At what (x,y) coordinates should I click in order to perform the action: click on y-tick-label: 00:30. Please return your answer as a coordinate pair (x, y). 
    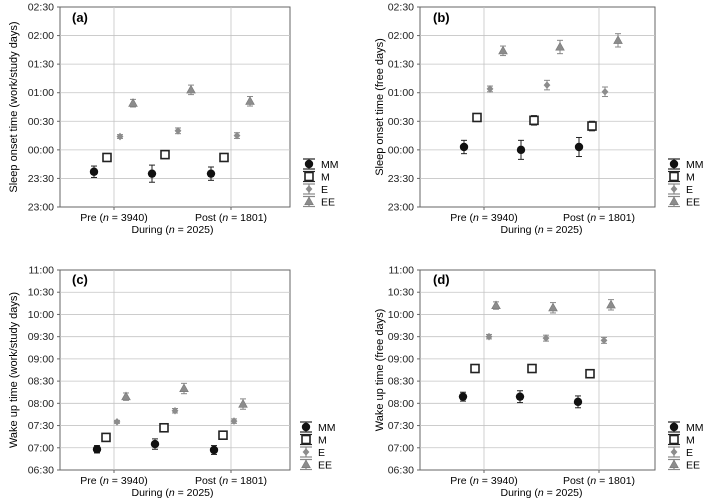
    Looking at the image, I should click on (401, 122).